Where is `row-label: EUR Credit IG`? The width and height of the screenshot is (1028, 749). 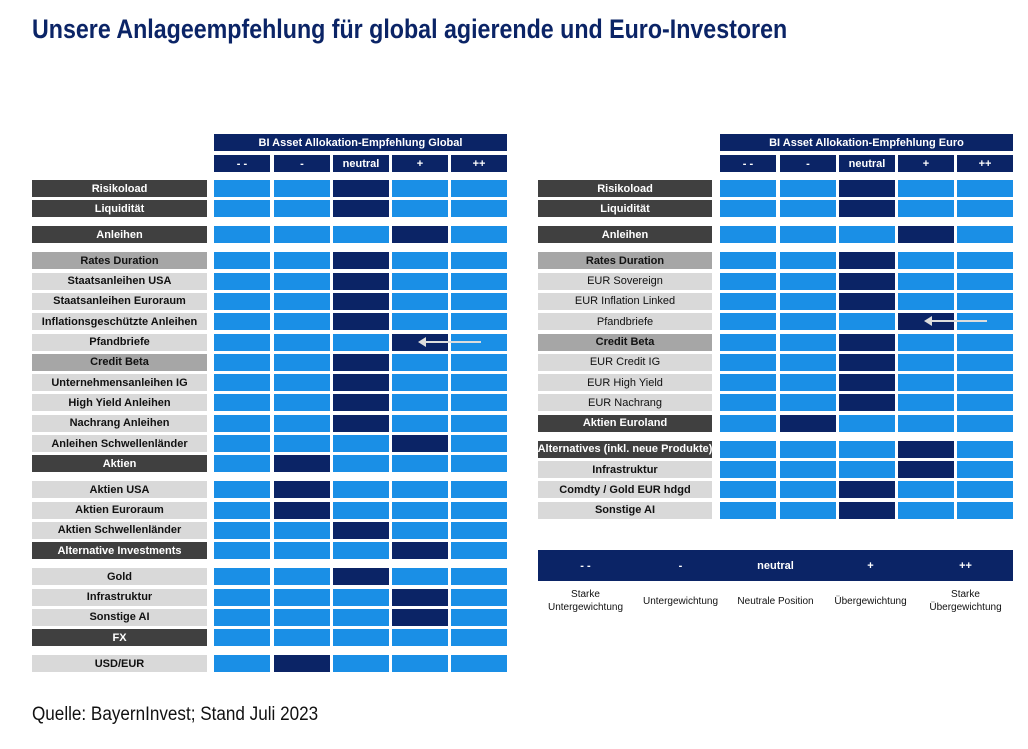
row-label: EUR Credit IG is located at coordinates (625, 362).